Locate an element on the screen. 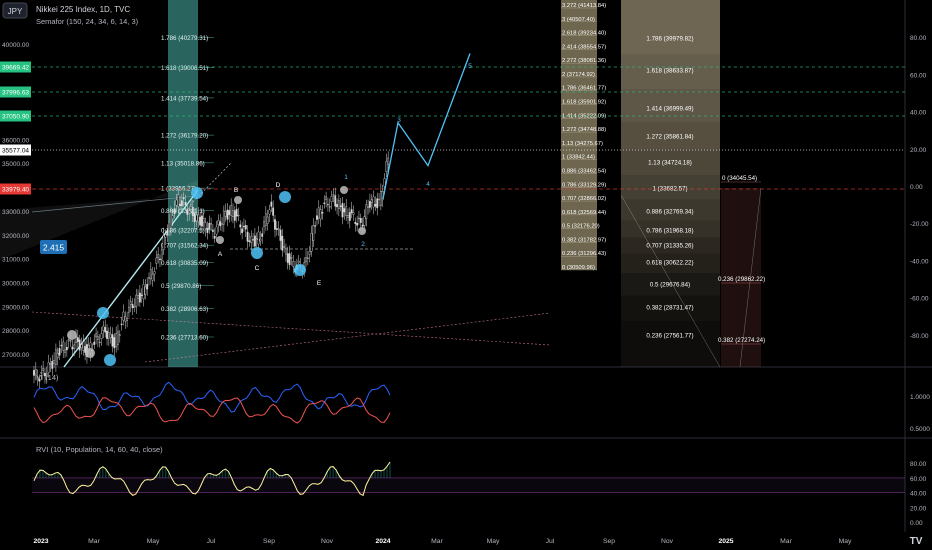 Image resolution: width=932 pixels, height=550 pixels. mid-fib-label: 3.272 (41413.84) is located at coordinates (584, 6).